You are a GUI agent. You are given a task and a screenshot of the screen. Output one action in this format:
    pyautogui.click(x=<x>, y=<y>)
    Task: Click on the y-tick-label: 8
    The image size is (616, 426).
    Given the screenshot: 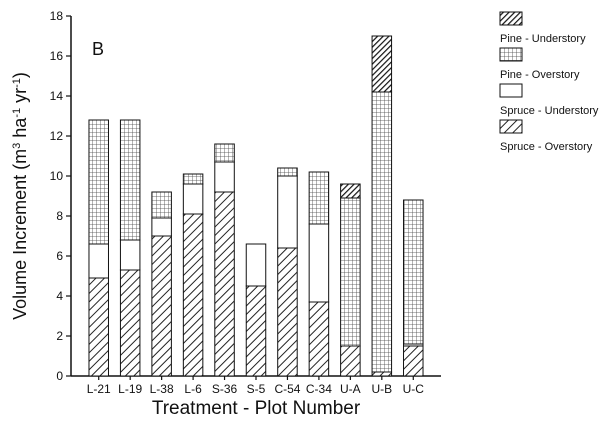 What is the action you would take?
    pyautogui.click(x=59, y=216)
    